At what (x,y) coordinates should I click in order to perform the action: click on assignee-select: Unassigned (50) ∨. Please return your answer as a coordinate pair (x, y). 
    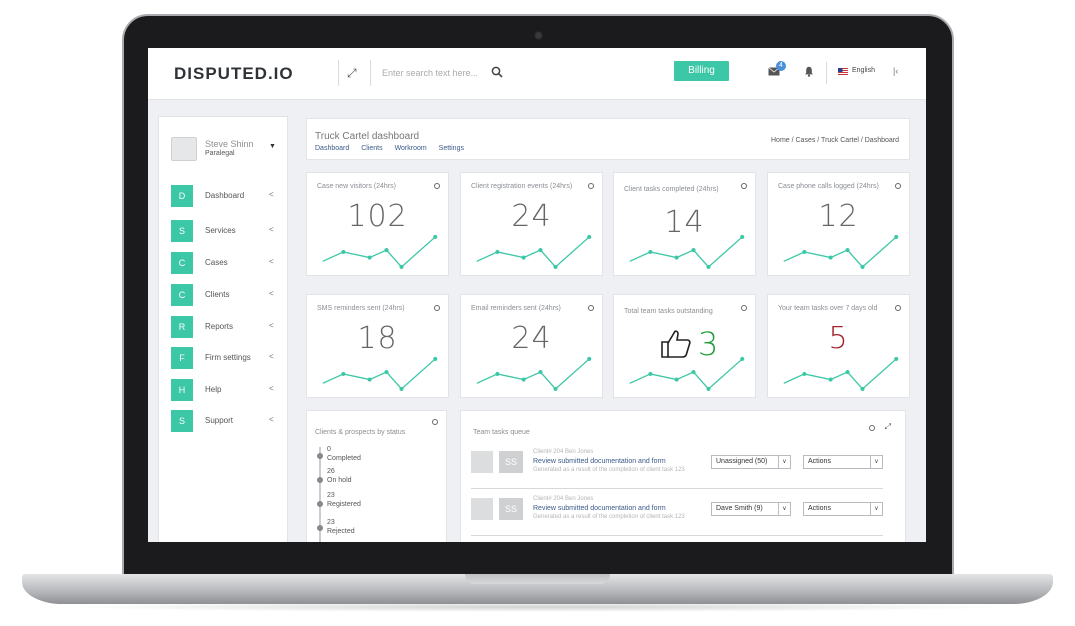
    Looking at the image, I should click on (751, 462).